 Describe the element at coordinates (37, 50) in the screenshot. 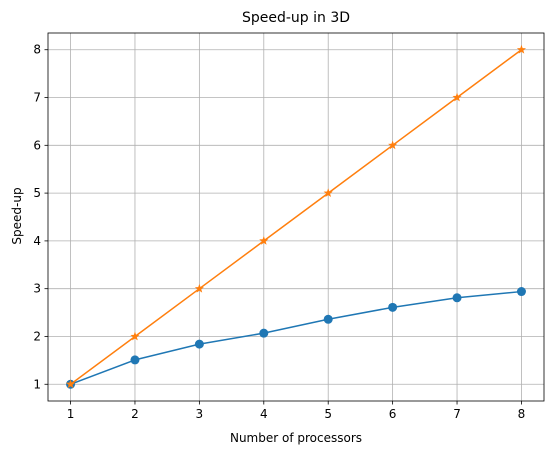

I see `y-tick-label: 8` at that location.